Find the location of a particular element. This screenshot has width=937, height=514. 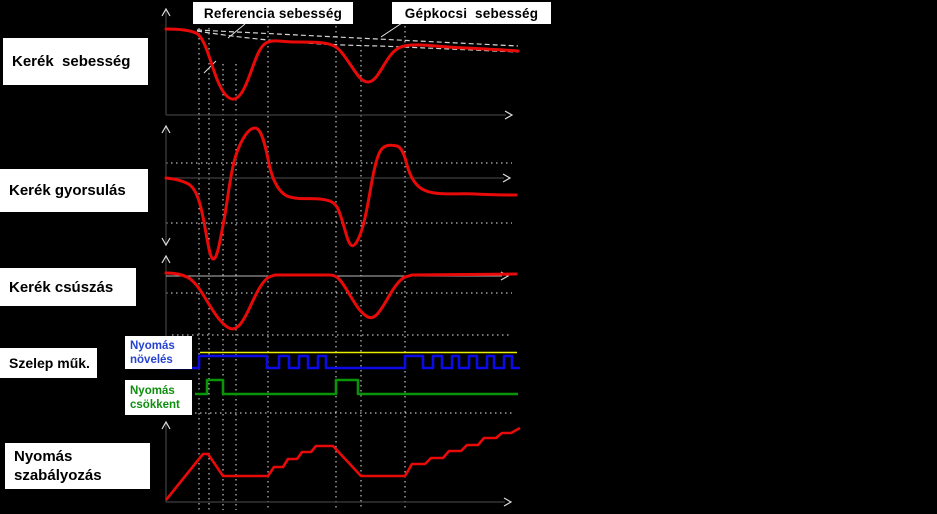

pressure-decrease-label-line1: Nyomás is located at coordinates (152, 390).